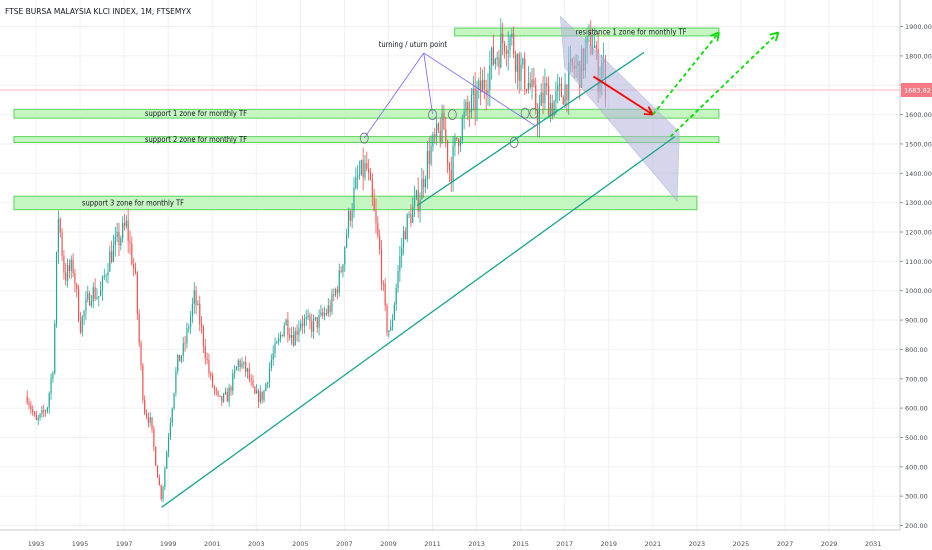 This screenshot has height=550, width=932. I want to click on price-tick-label: 700.00, so click(916, 379).